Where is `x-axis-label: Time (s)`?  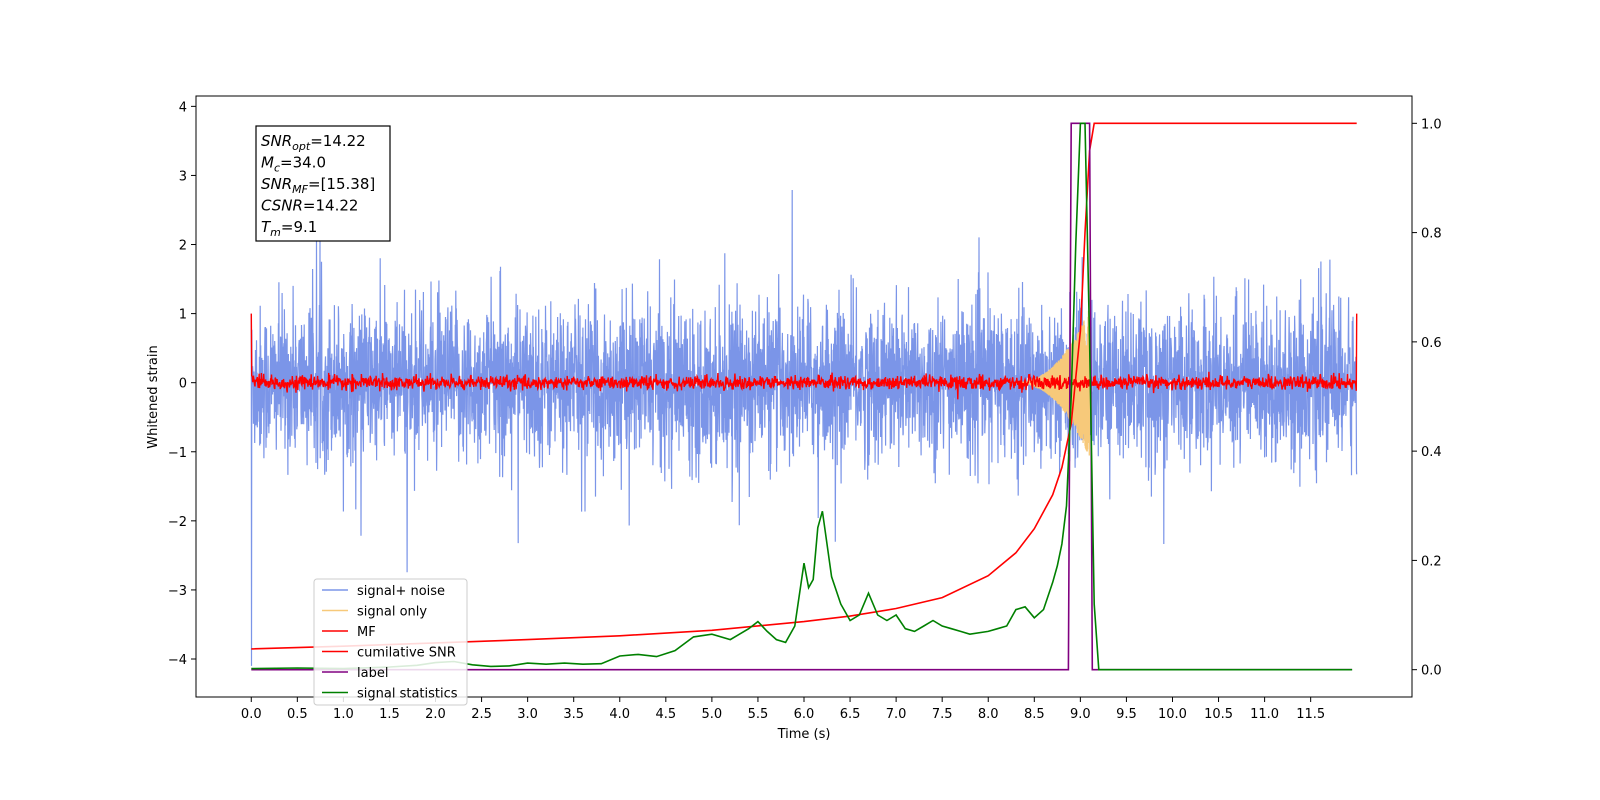 x-axis-label: Time (s) is located at coordinates (804, 734).